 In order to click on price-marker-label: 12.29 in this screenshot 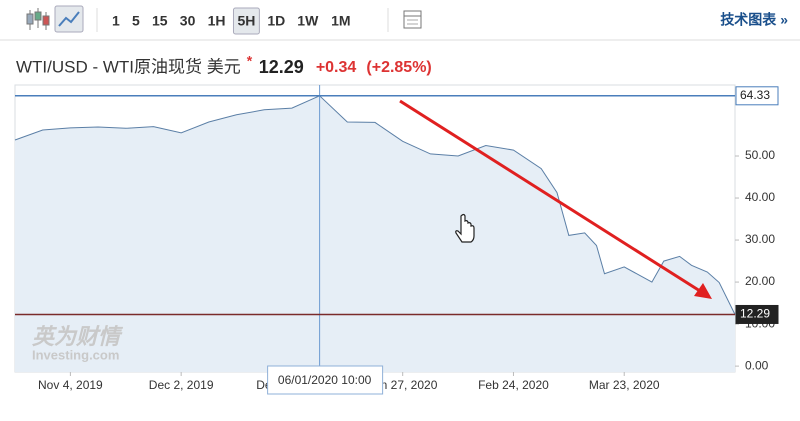, I will do `click(755, 314)`.